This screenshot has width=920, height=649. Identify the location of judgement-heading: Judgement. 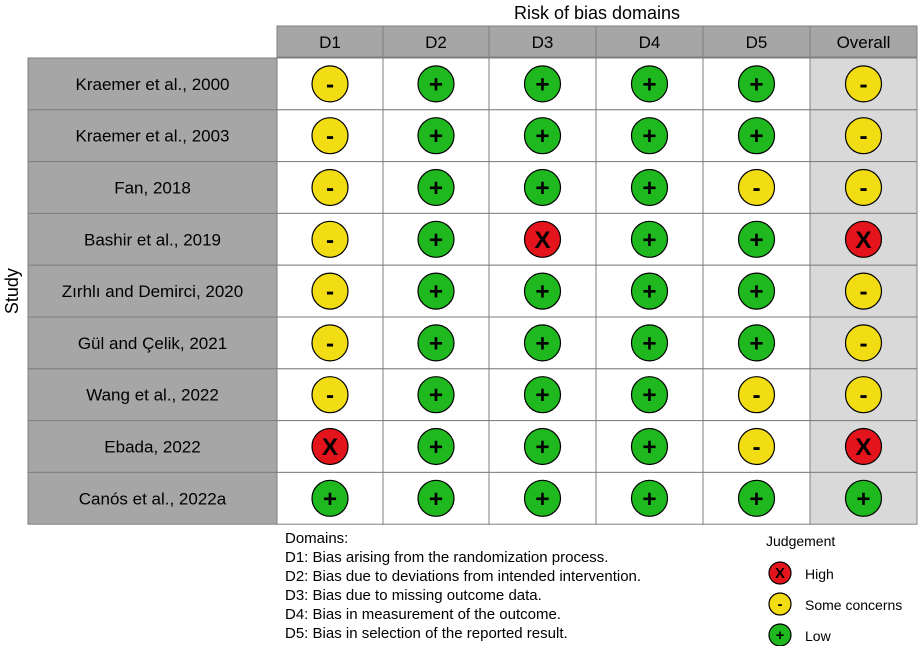
(801, 541).